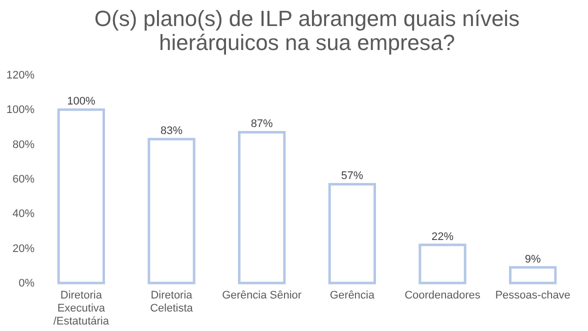  What do you see at coordinates (23, 214) in the screenshot?
I see `y-tick-label: 40%` at bounding box center [23, 214].